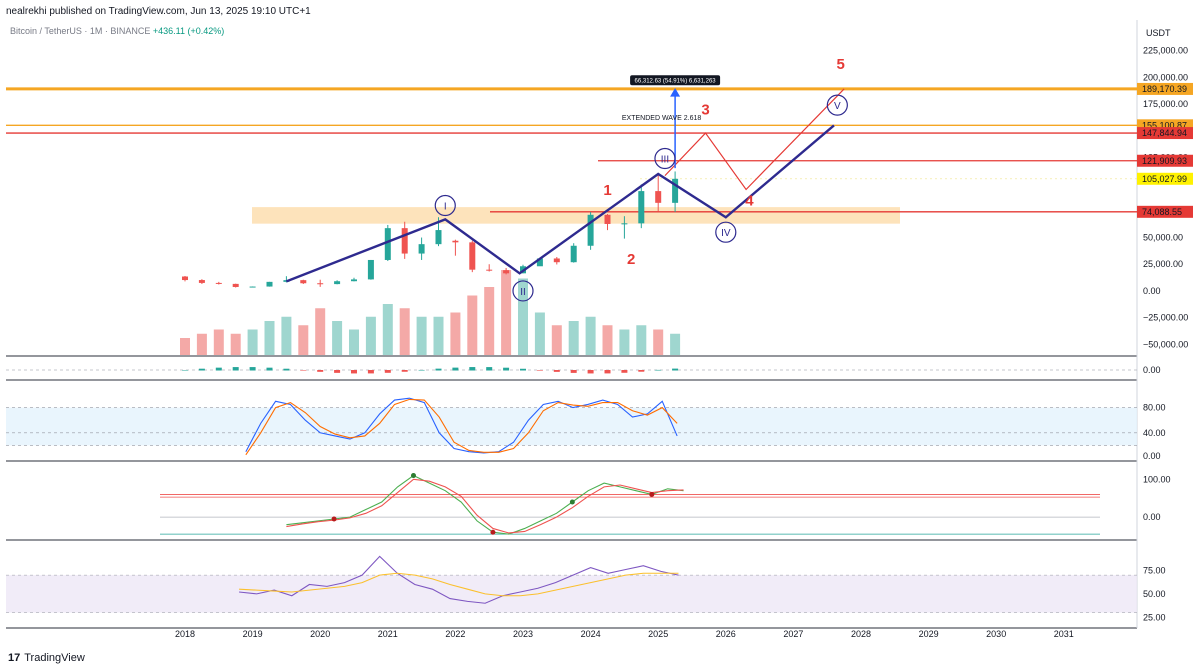  Describe the element at coordinates (560, 203) in the screenshot. I see `elliott-wave-path` at that location.